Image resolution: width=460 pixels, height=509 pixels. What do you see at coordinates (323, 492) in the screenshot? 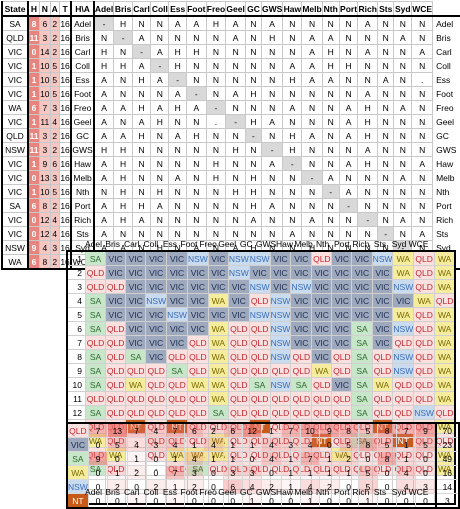
I see `column-label: Nth` at bounding box center [323, 492].